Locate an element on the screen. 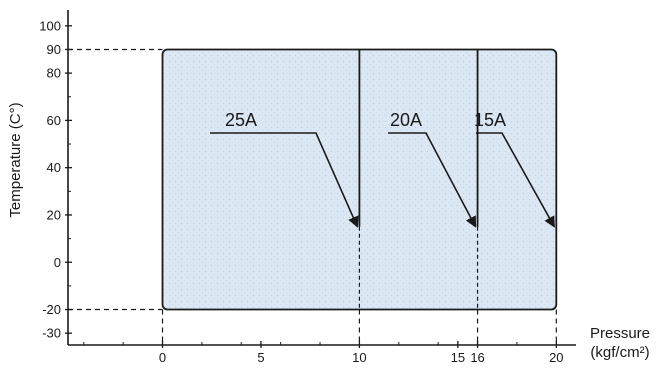 This screenshot has height=373, width=661. x-tick-label: 20 is located at coordinates (556, 357).